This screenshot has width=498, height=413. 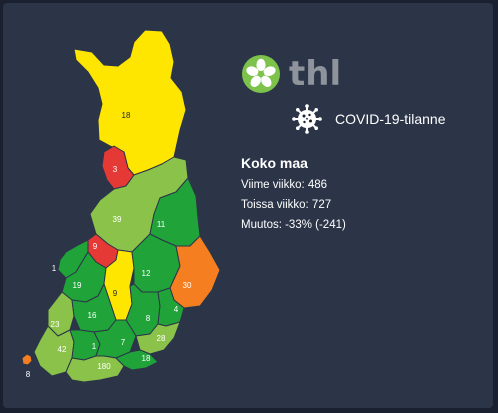 I want to click on region-hus, so click(x=95, y=369).